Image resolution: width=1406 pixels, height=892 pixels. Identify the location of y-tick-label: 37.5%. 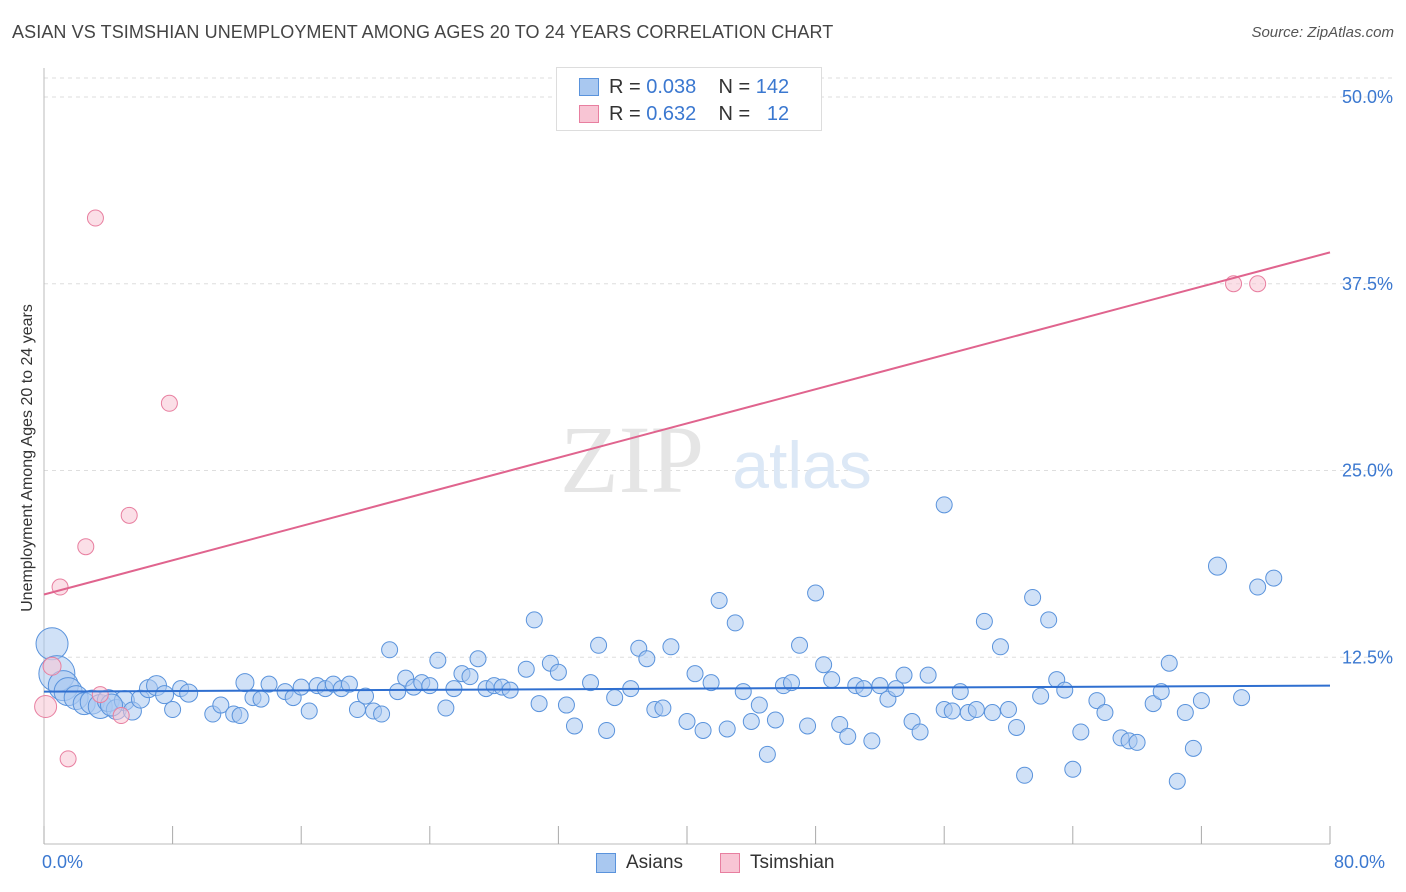
(1367, 284).